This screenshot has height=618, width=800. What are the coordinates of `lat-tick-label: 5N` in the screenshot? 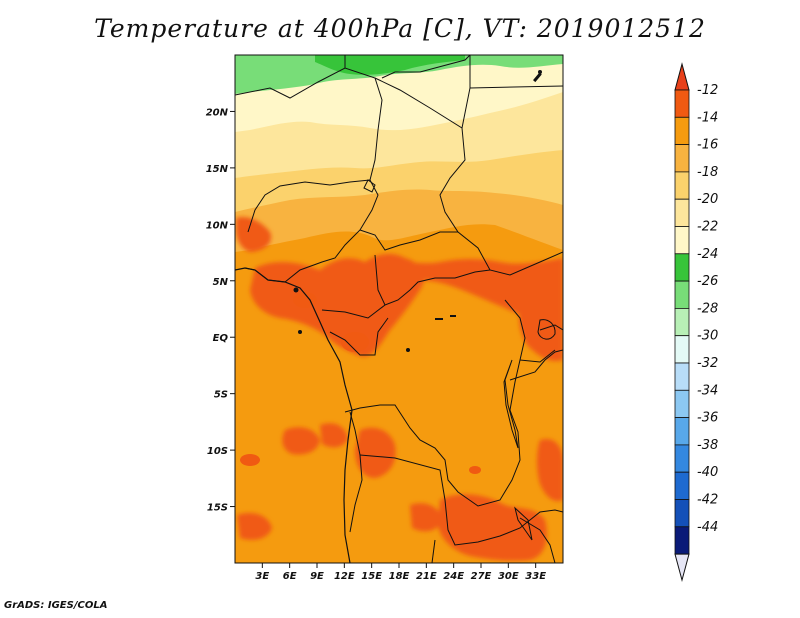 It's located at (221, 282).